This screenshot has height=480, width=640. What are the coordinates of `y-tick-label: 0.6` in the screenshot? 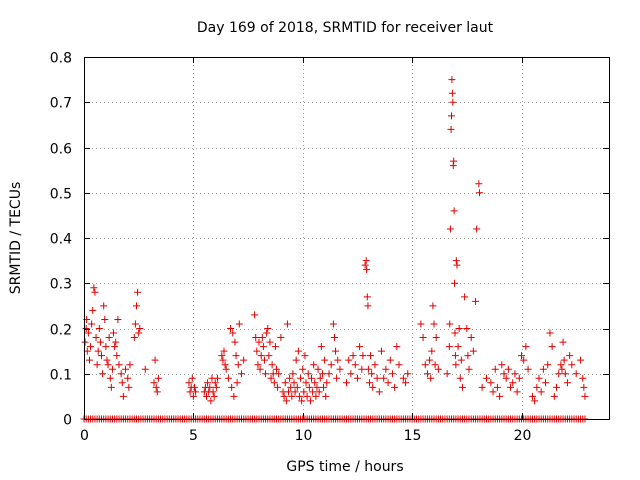 It's located at (61, 150).